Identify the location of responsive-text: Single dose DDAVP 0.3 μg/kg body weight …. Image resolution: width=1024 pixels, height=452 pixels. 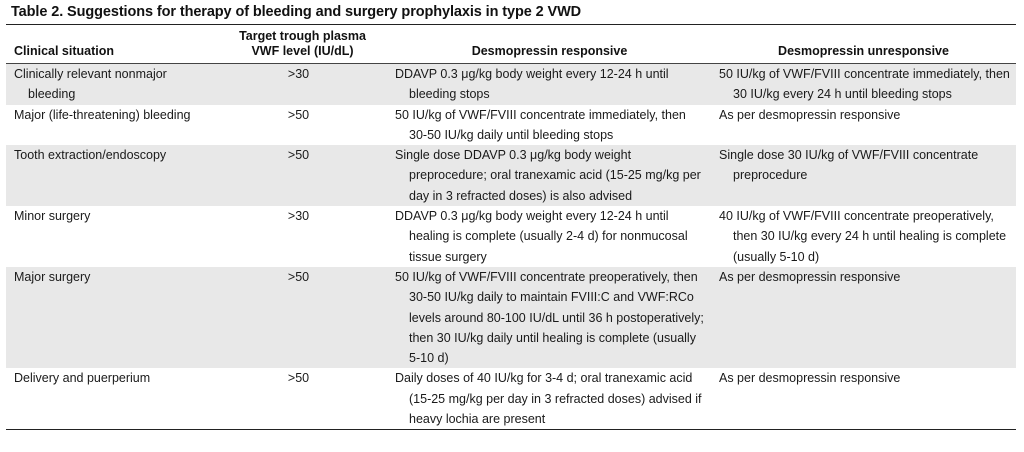
(548, 175).